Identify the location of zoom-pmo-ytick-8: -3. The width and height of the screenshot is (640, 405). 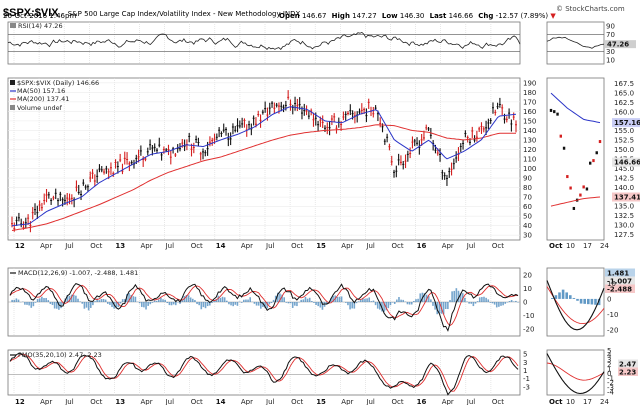
(610, 388).